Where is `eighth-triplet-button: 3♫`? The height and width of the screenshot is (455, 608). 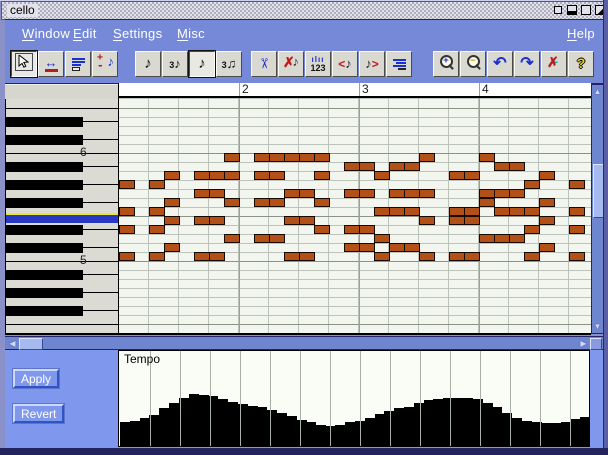 eighth-triplet-button: 3♫ is located at coordinates (229, 64).